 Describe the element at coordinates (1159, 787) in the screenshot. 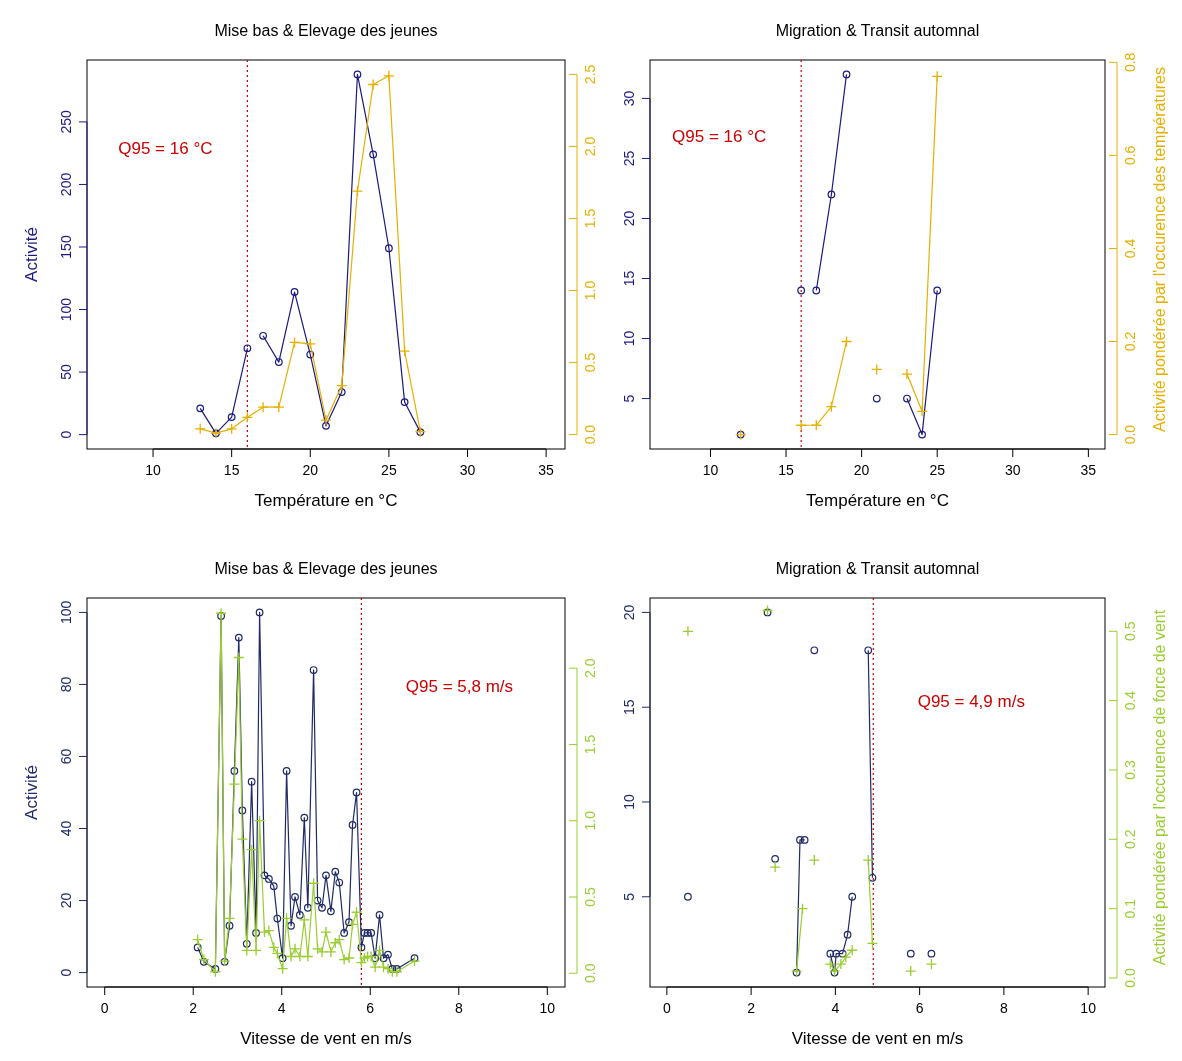

I see `y2-axis-title: Activité pondérée par l'occurence de force de vent` at that location.